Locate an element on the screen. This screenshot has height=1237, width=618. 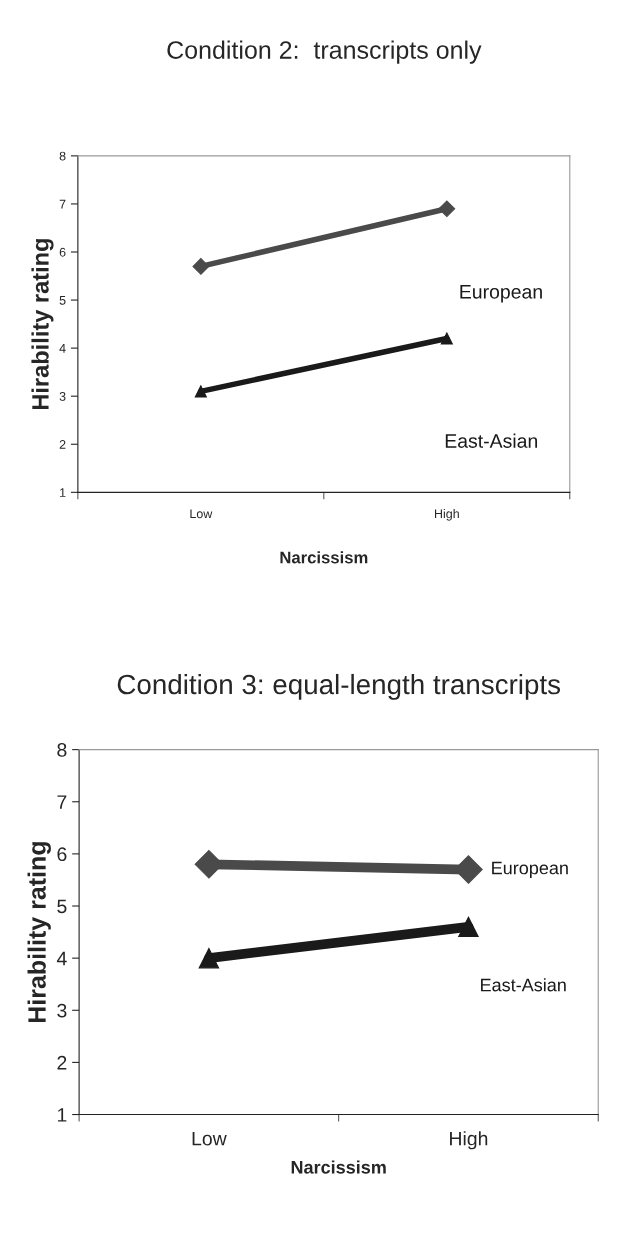
text: European is located at coordinates (501, 294).